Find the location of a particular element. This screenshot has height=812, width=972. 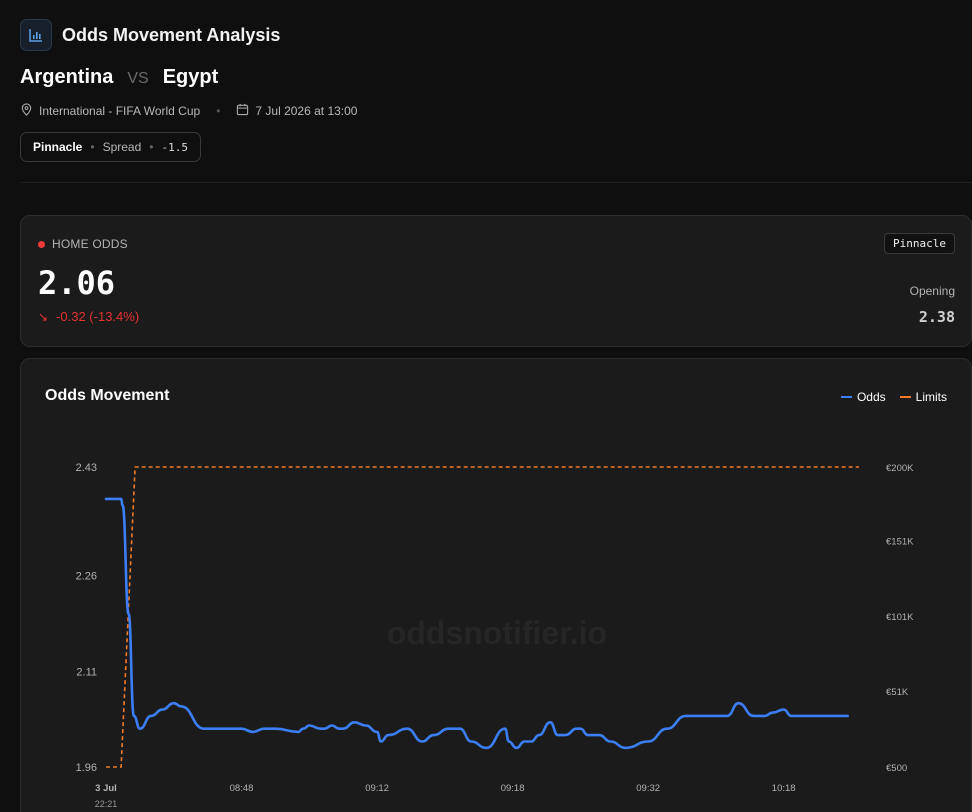

chart-title: Odds Movement is located at coordinates (107, 395).